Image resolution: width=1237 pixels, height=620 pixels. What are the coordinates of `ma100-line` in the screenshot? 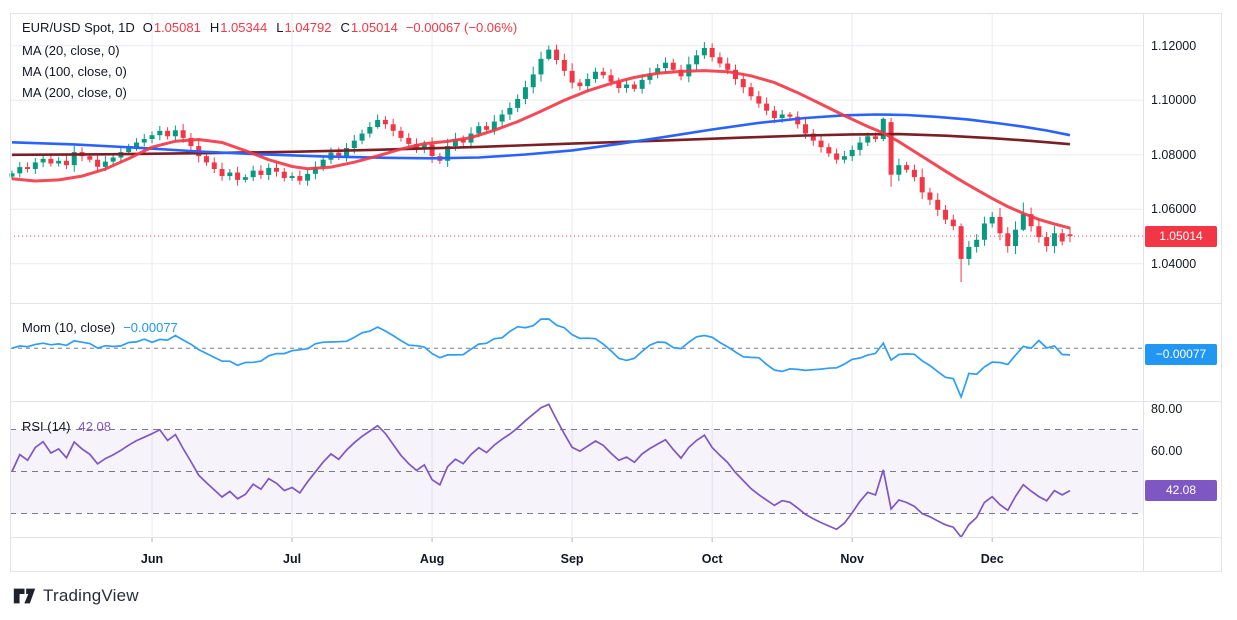 It's located at (541, 136).